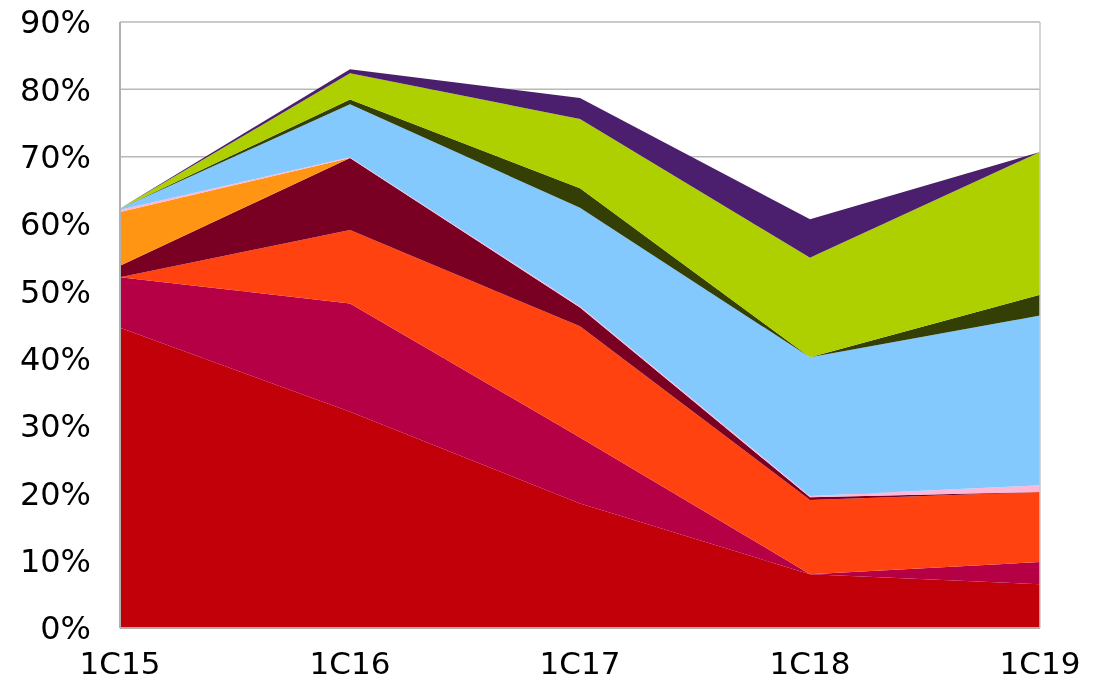 Image resolution: width=1093 pixels, height=686 pixels. I want to click on y-tick-label: 40%, so click(55, 359).